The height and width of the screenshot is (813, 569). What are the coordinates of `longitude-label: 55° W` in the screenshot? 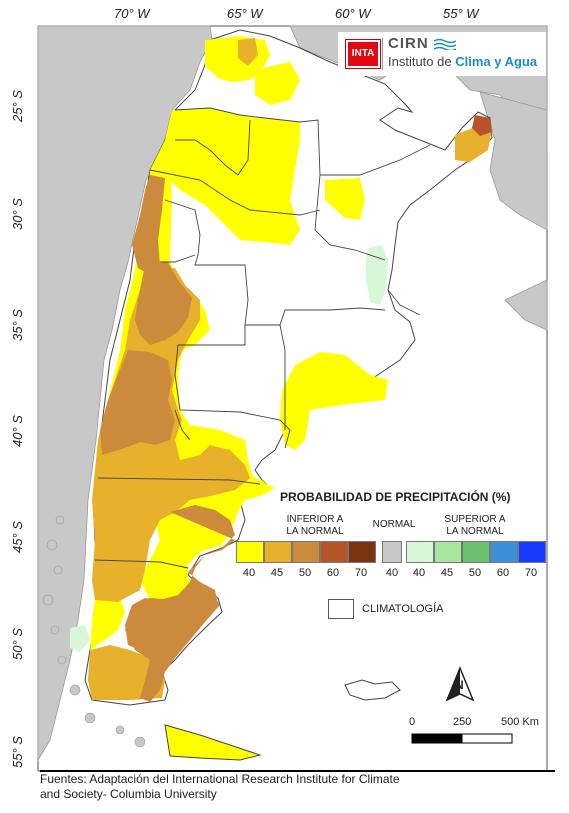 It's located at (461, 13).